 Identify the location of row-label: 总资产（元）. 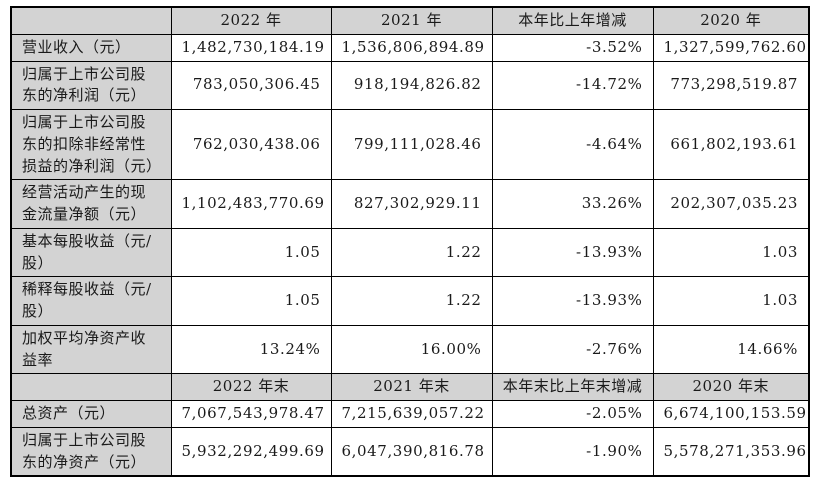
(91, 414).